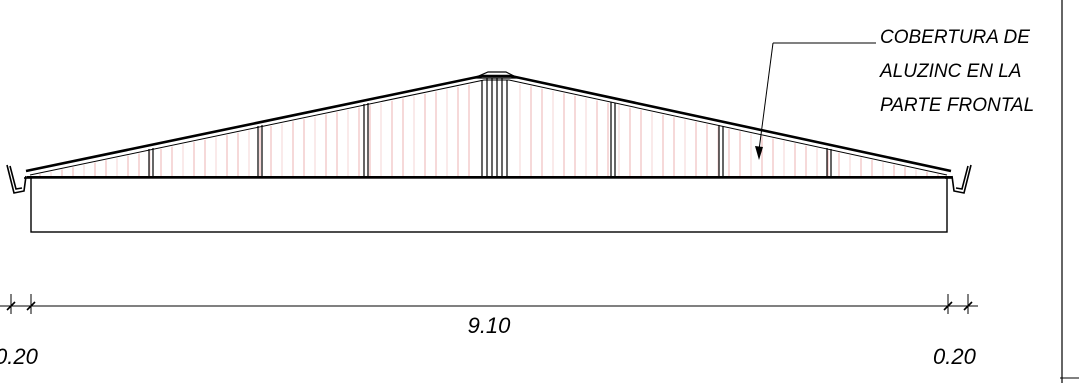 Image resolution: width=1079 pixels, height=383 pixels. What do you see at coordinates (950, 71) in the screenshot?
I see `annotation-line-2: ALUZINC EN LA` at bounding box center [950, 71].